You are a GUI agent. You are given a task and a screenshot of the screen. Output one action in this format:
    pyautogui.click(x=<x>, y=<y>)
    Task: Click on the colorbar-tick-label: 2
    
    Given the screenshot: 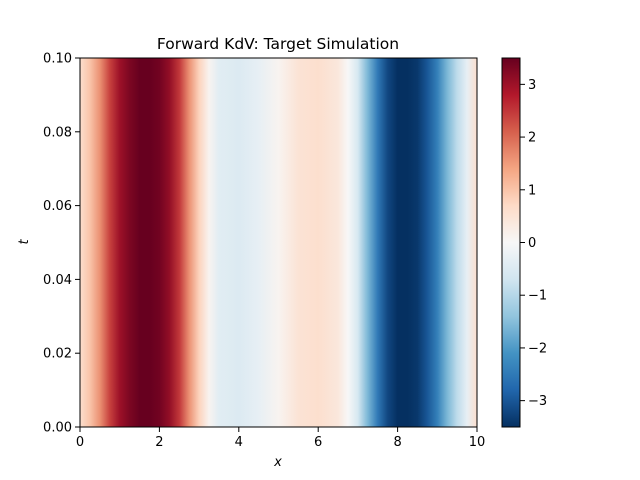 What is the action you would take?
    pyautogui.click(x=532, y=138)
    